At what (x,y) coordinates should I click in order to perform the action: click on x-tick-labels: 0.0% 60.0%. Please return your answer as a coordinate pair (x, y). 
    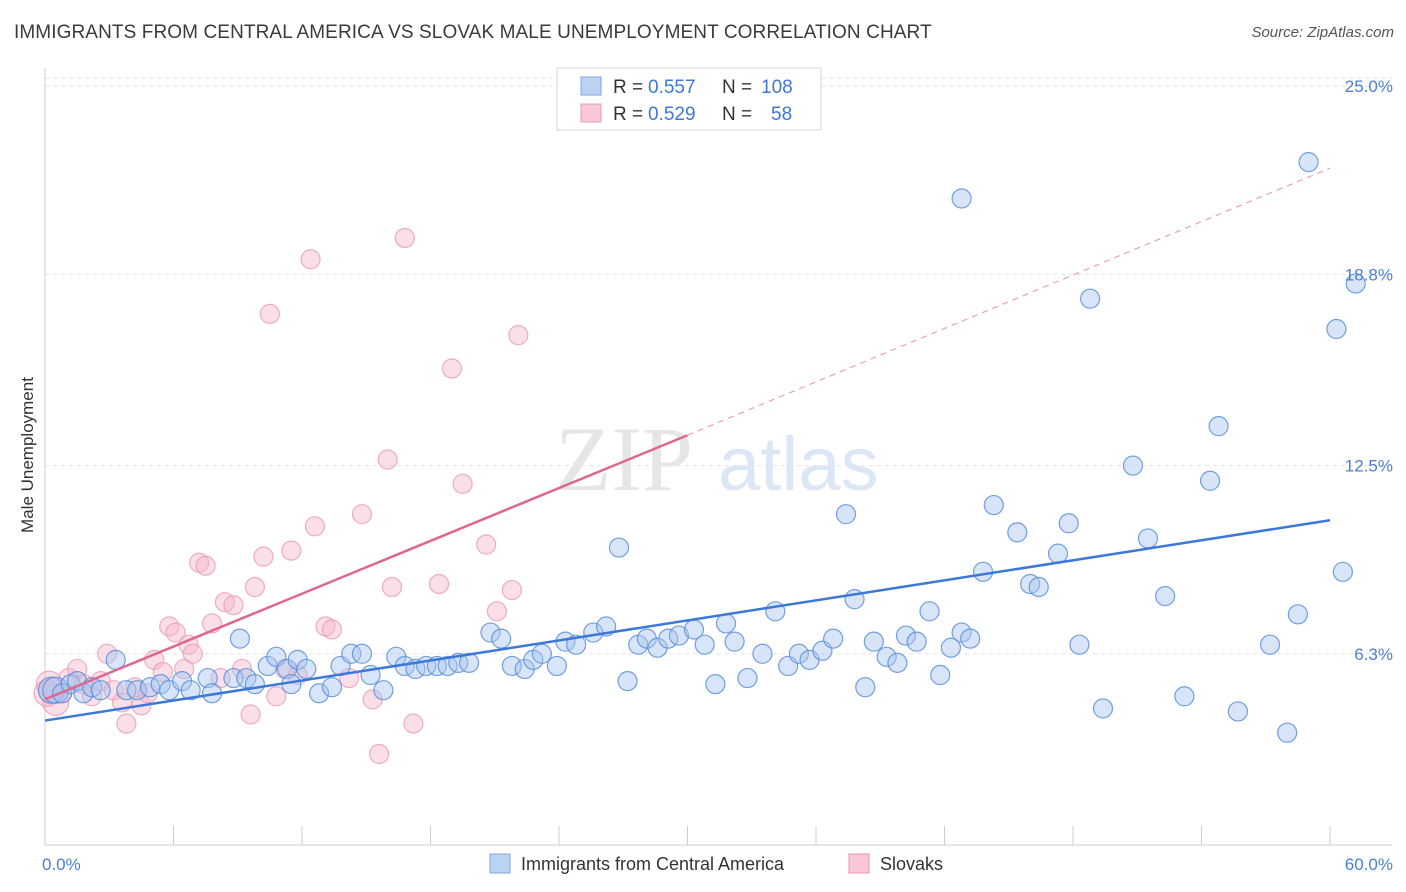
    Looking at the image, I should click on (717, 864).